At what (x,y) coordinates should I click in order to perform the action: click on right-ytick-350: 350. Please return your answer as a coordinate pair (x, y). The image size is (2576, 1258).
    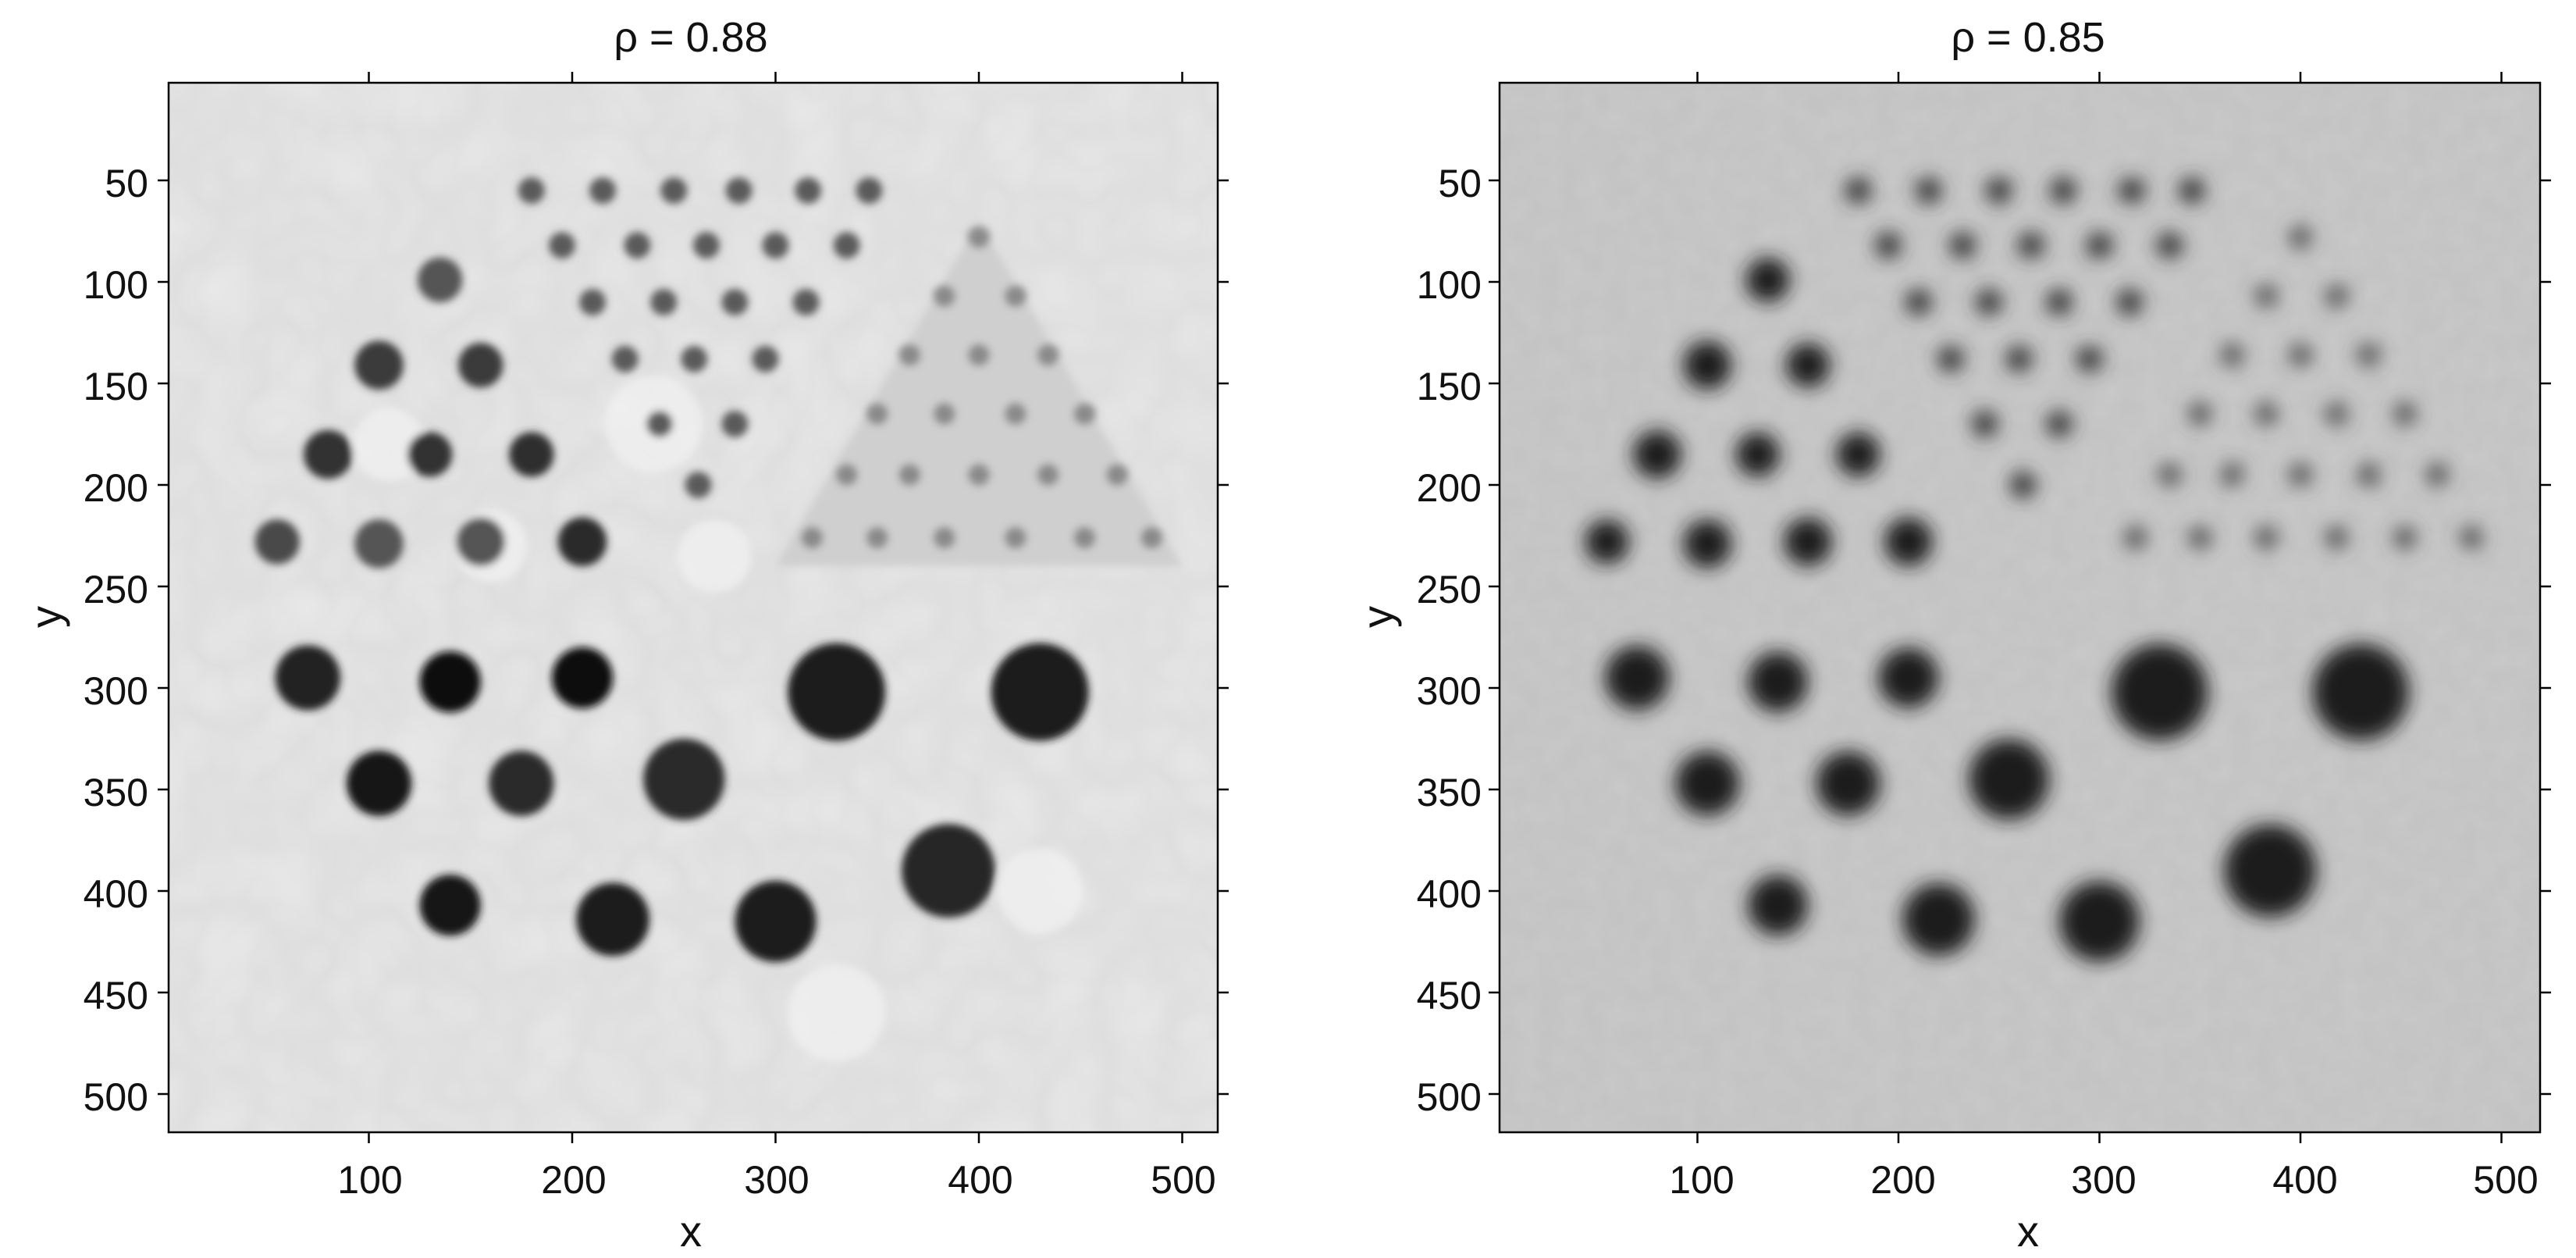
    Looking at the image, I should click on (1449, 792).